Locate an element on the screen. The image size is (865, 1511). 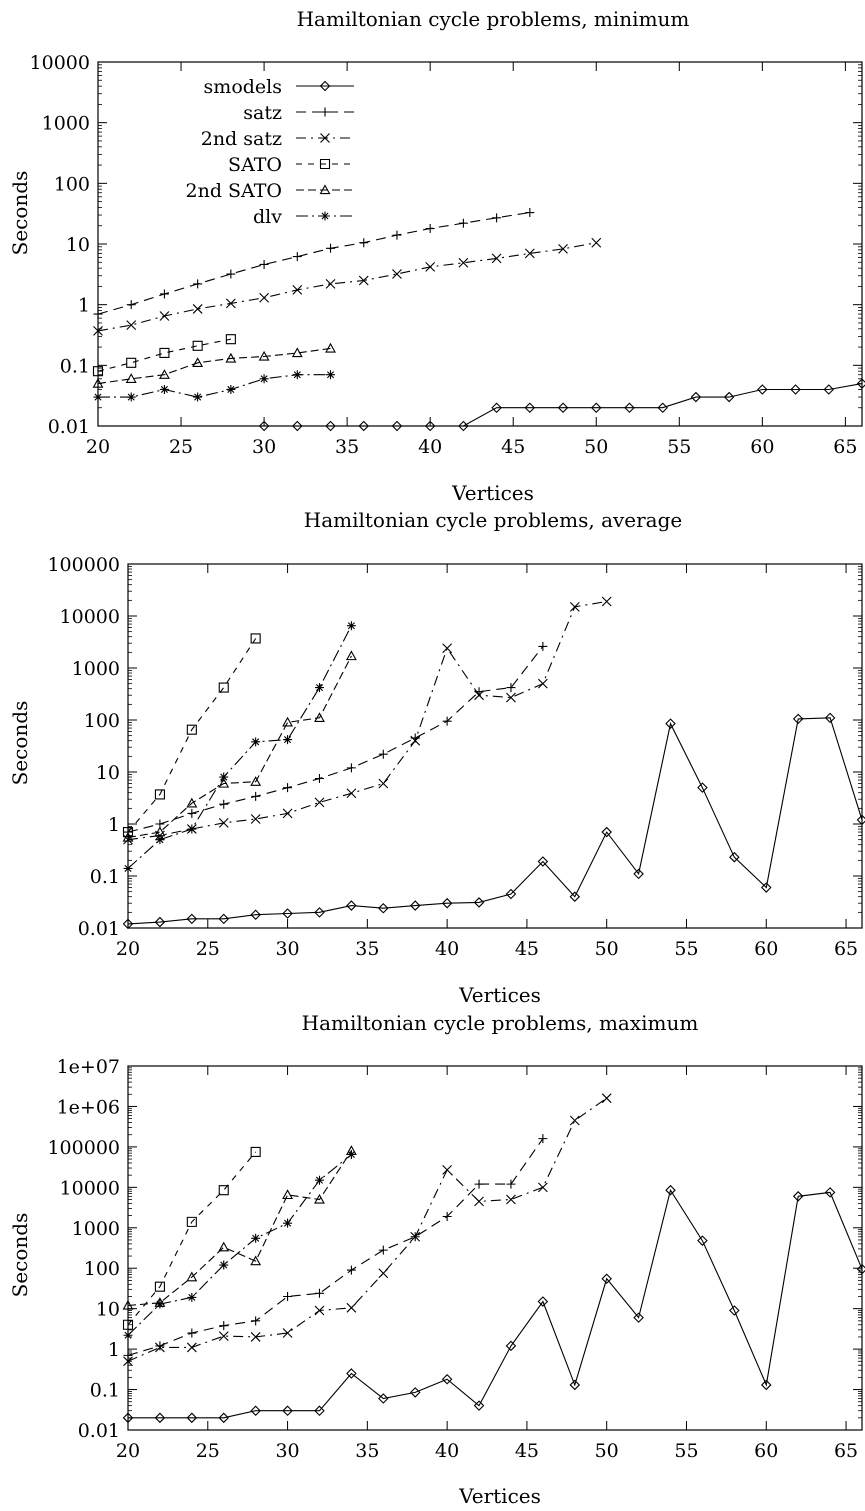
series-2nd-sato is located at coordinates (214, 365).